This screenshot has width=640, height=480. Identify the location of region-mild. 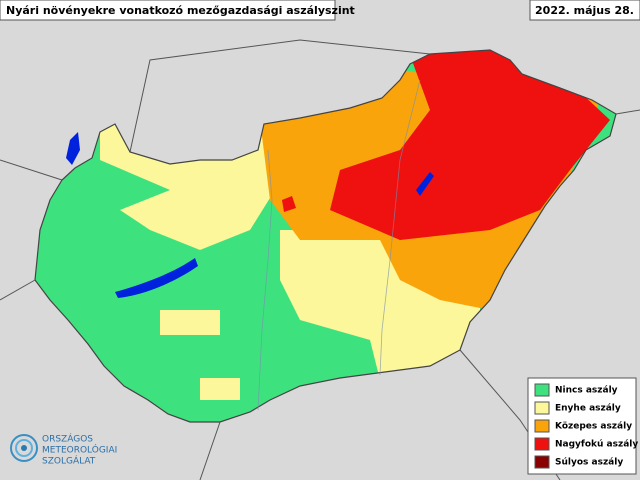
(200, 355).